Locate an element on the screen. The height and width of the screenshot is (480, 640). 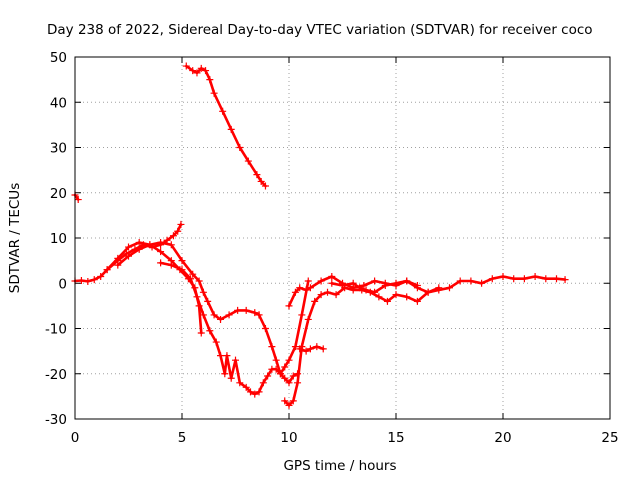
x-tick-label: 15 is located at coordinates (395, 438).